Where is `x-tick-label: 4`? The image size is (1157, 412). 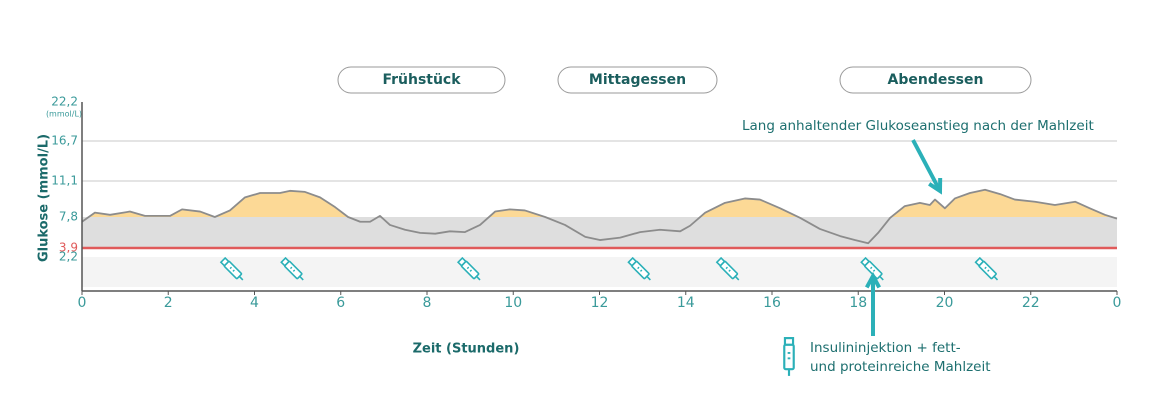
x-tick-label: 4 is located at coordinates (254, 303).